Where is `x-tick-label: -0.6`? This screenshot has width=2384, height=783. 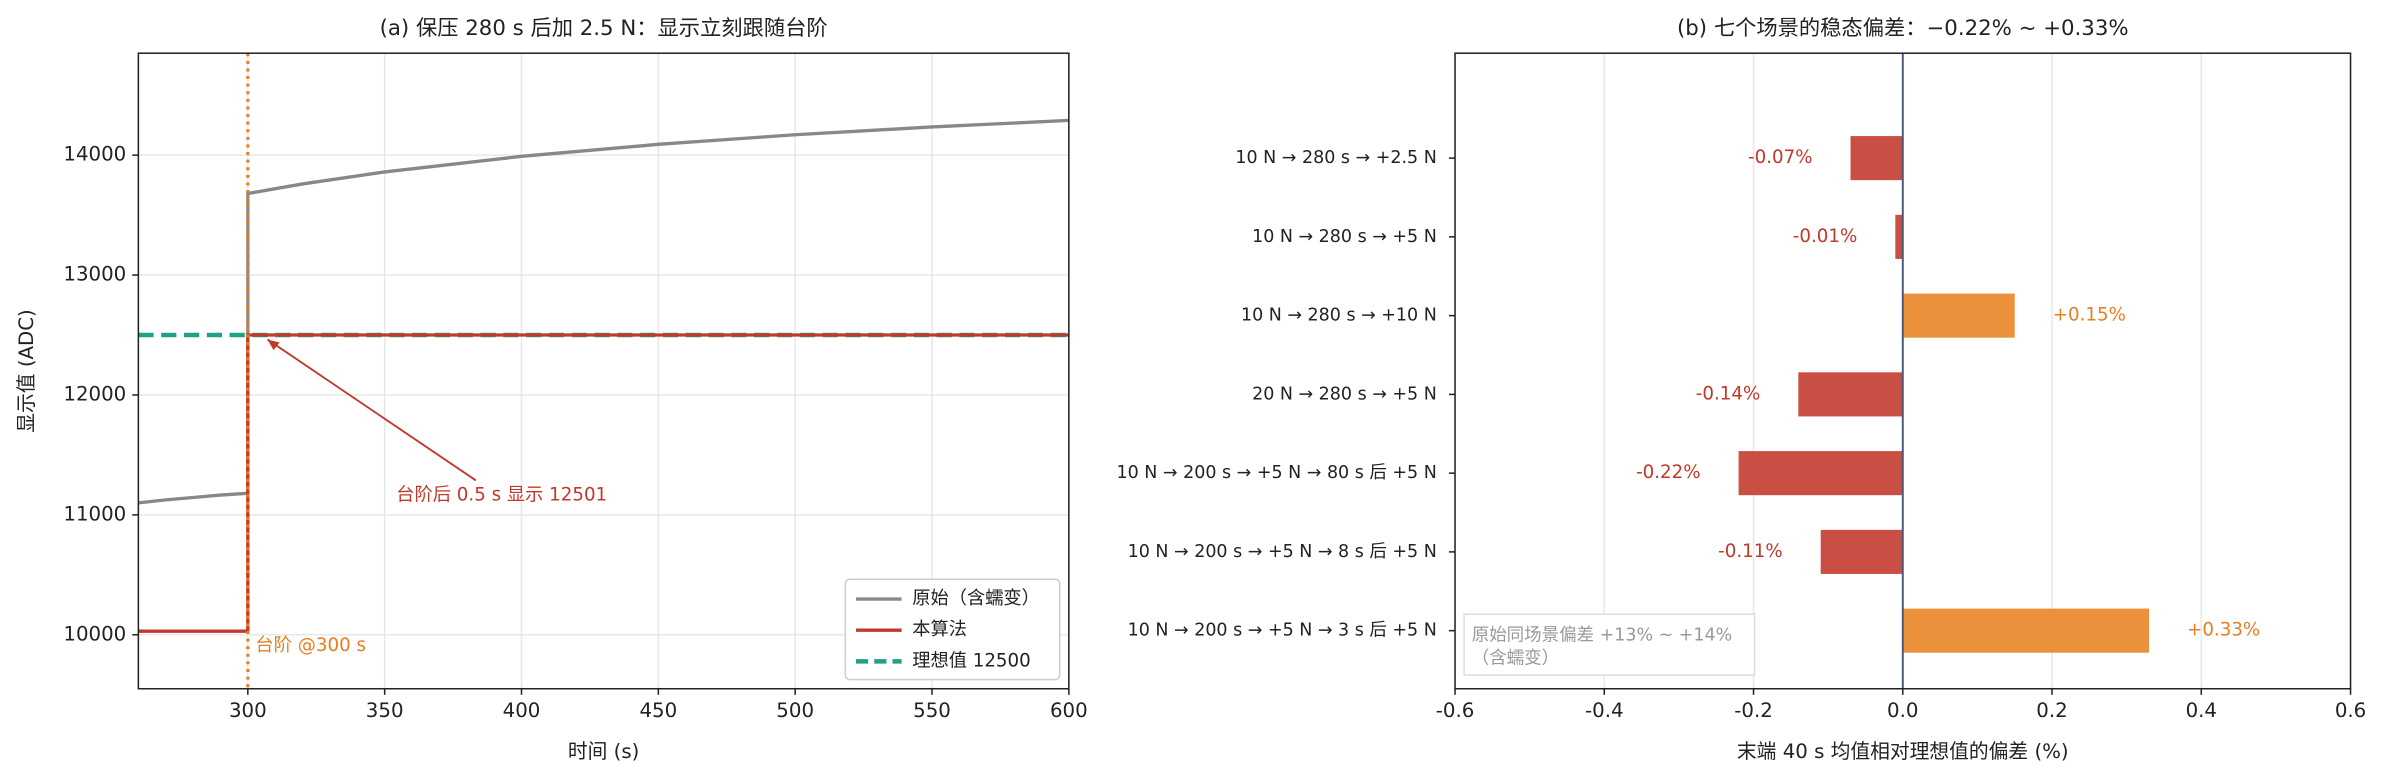
x-tick-label: -0.6 is located at coordinates (1455, 710).